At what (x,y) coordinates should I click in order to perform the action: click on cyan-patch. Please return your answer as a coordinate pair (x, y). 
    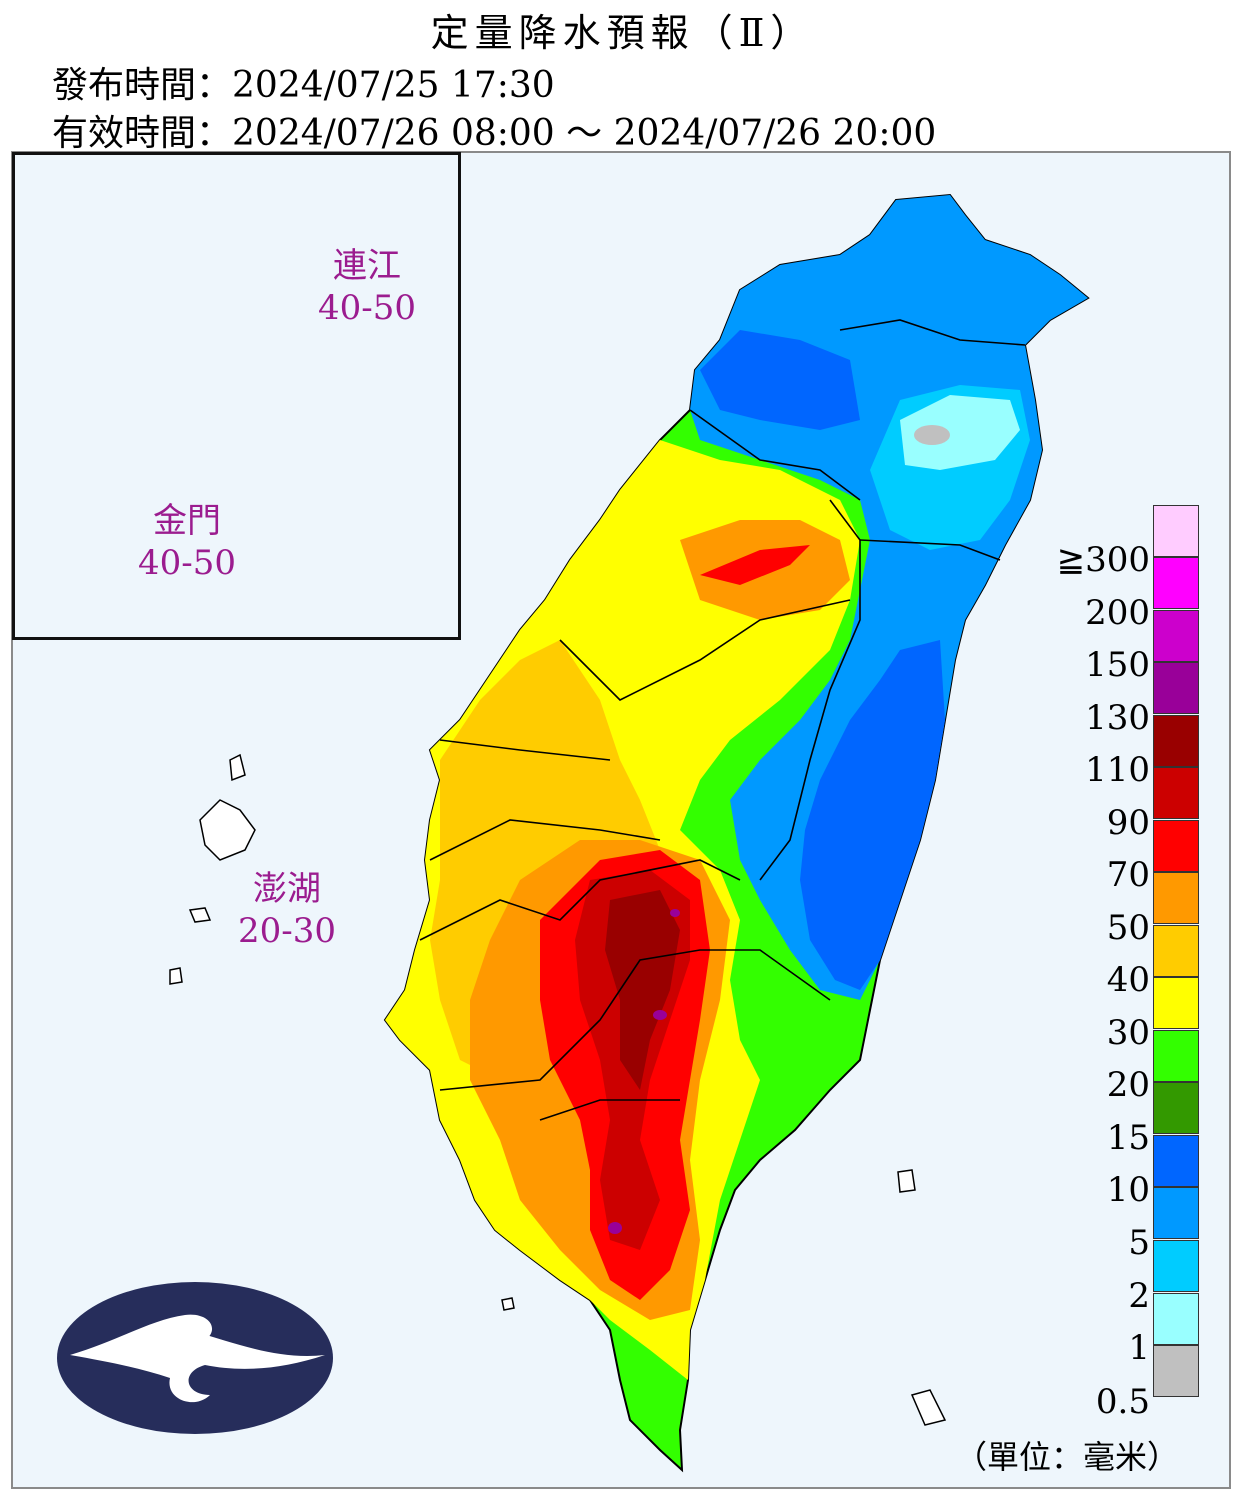
    Looking at the image, I should click on (960, 432).